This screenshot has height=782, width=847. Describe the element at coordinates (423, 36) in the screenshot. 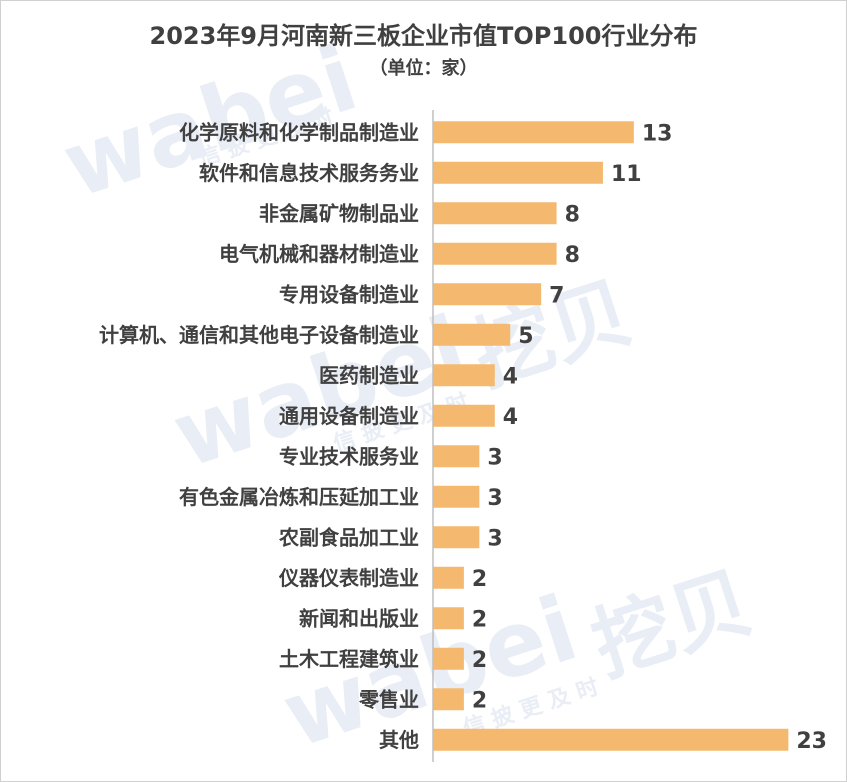

I see `chart-title: 2023年9月河南新三板企业市值TOP100行业分布` at that location.